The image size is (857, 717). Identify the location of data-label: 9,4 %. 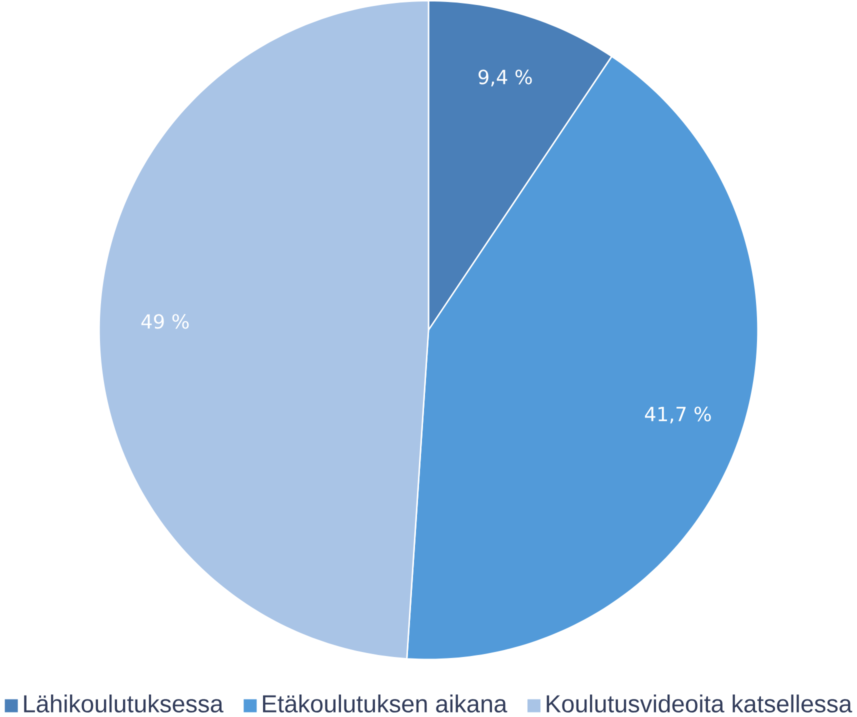
(505, 78).